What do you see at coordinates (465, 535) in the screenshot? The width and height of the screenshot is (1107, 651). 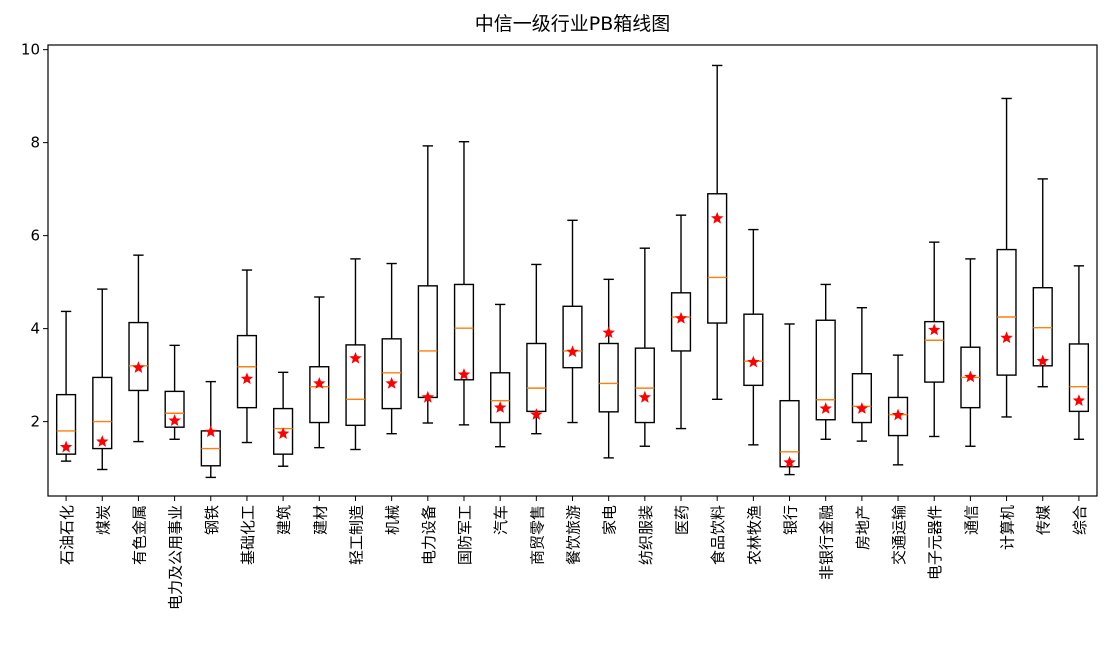 I see `category-label: 国防军工` at bounding box center [465, 535].